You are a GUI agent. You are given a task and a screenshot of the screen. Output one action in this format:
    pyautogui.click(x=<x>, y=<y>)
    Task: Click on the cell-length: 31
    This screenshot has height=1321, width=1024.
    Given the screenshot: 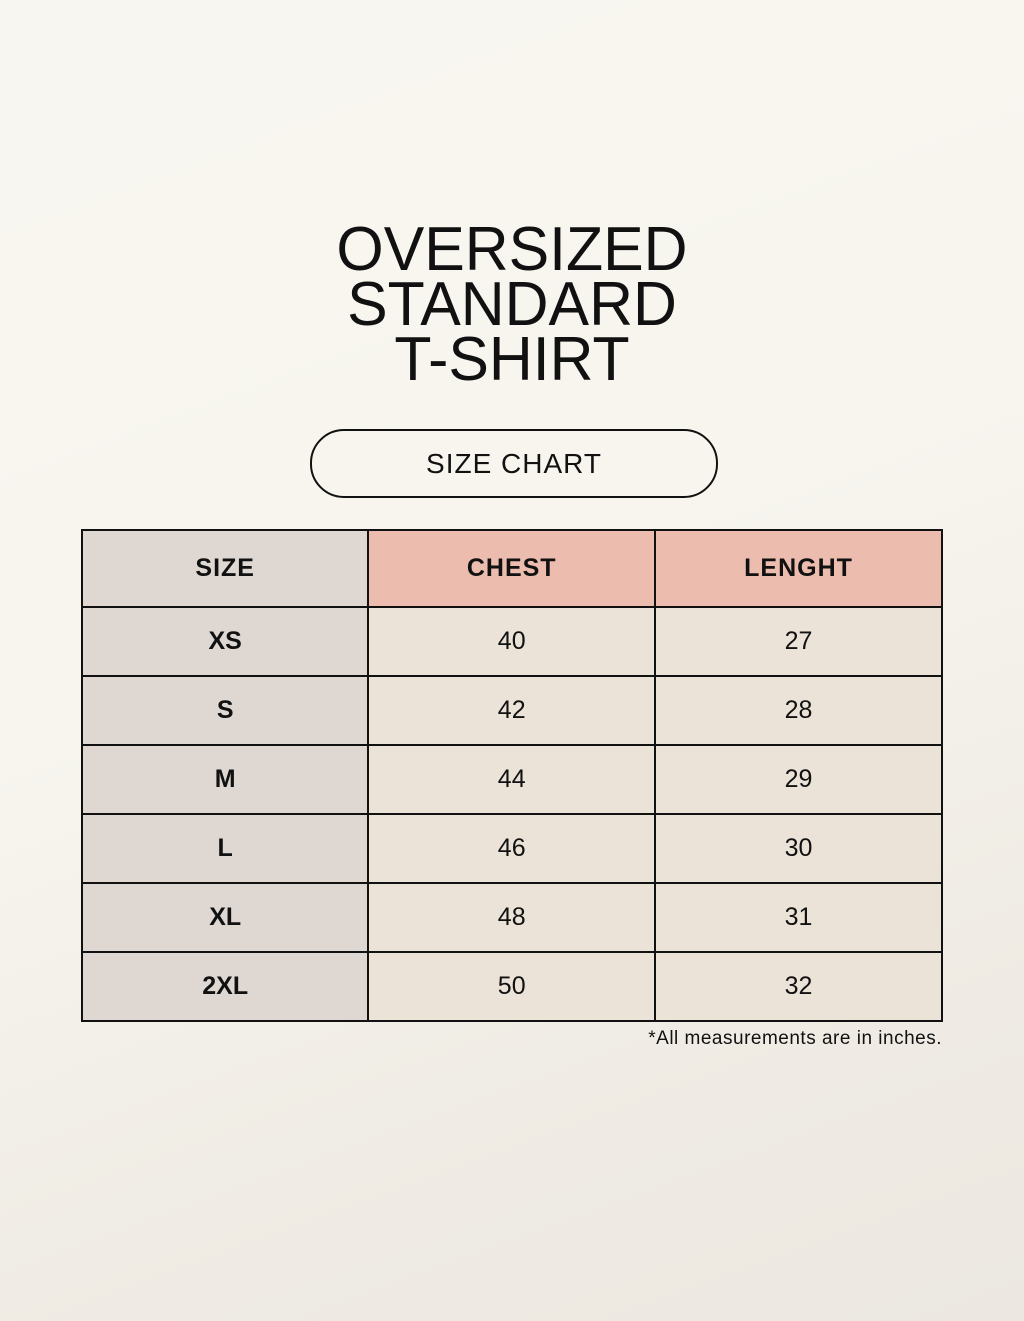 What is the action you would take?
    pyautogui.click(x=798, y=917)
    